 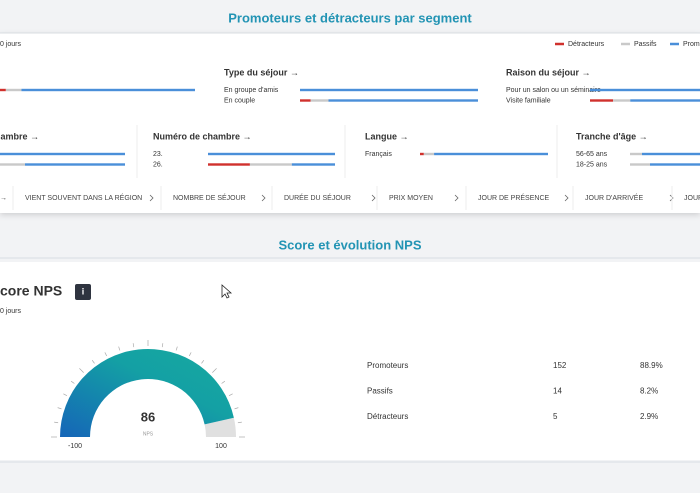 What do you see at coordinates (209, 197) in the screenshot?
I see `tab: NOMBRE DE SÉJOUR` at bounding box center [209, 197].